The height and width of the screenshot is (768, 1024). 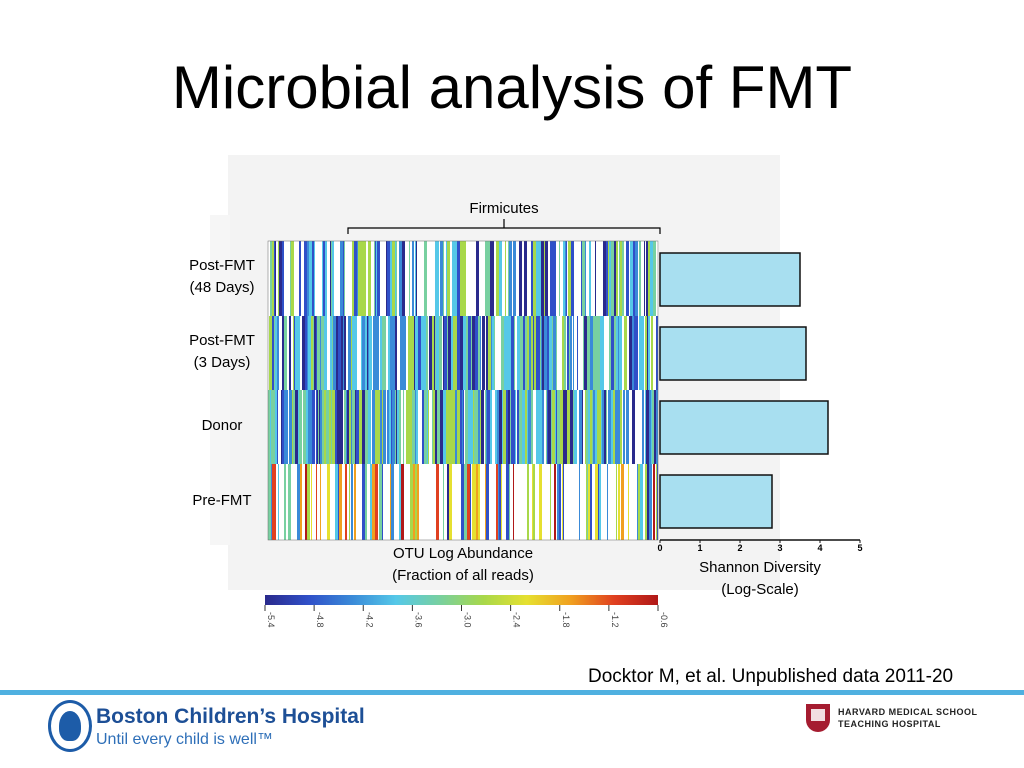 I want to click on row-label-post-fmt-3: Post-FMT (3 Days), so click(x=222, y=352).